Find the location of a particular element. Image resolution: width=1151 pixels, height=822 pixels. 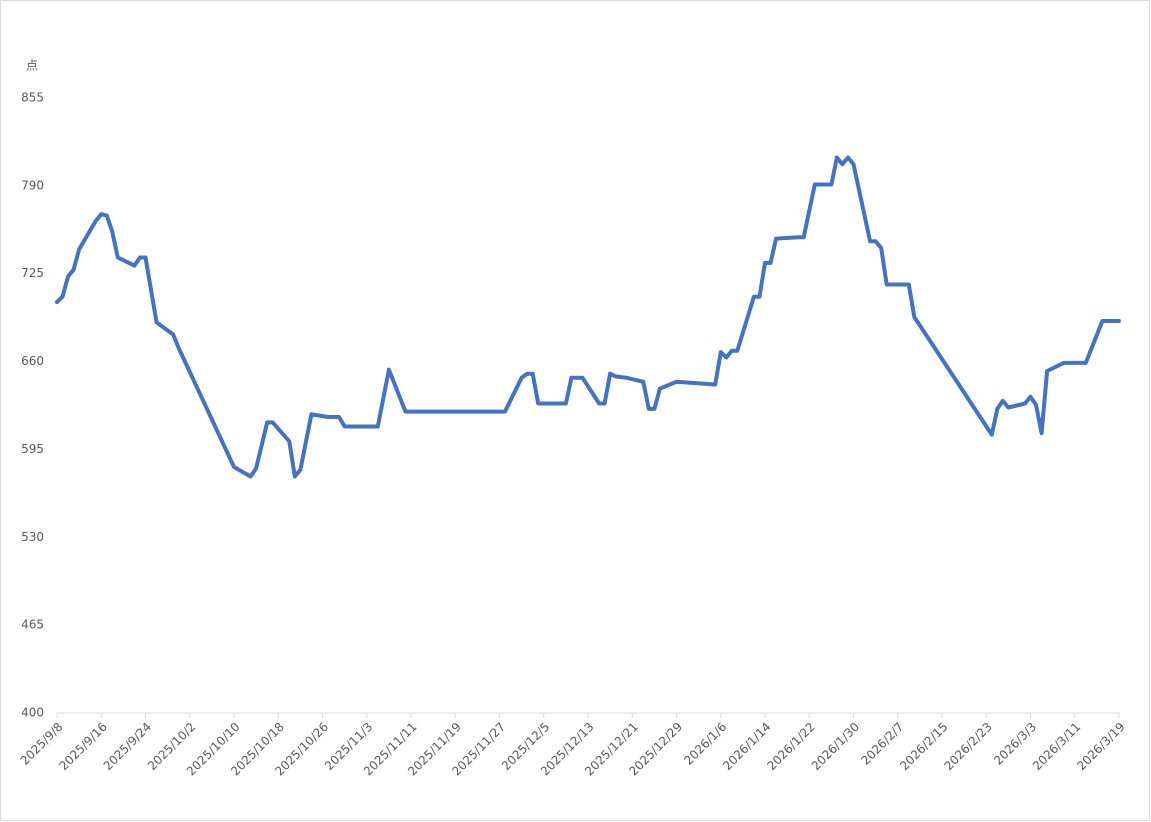

y-tick-label: 465 is located at coordinates (32, 625).